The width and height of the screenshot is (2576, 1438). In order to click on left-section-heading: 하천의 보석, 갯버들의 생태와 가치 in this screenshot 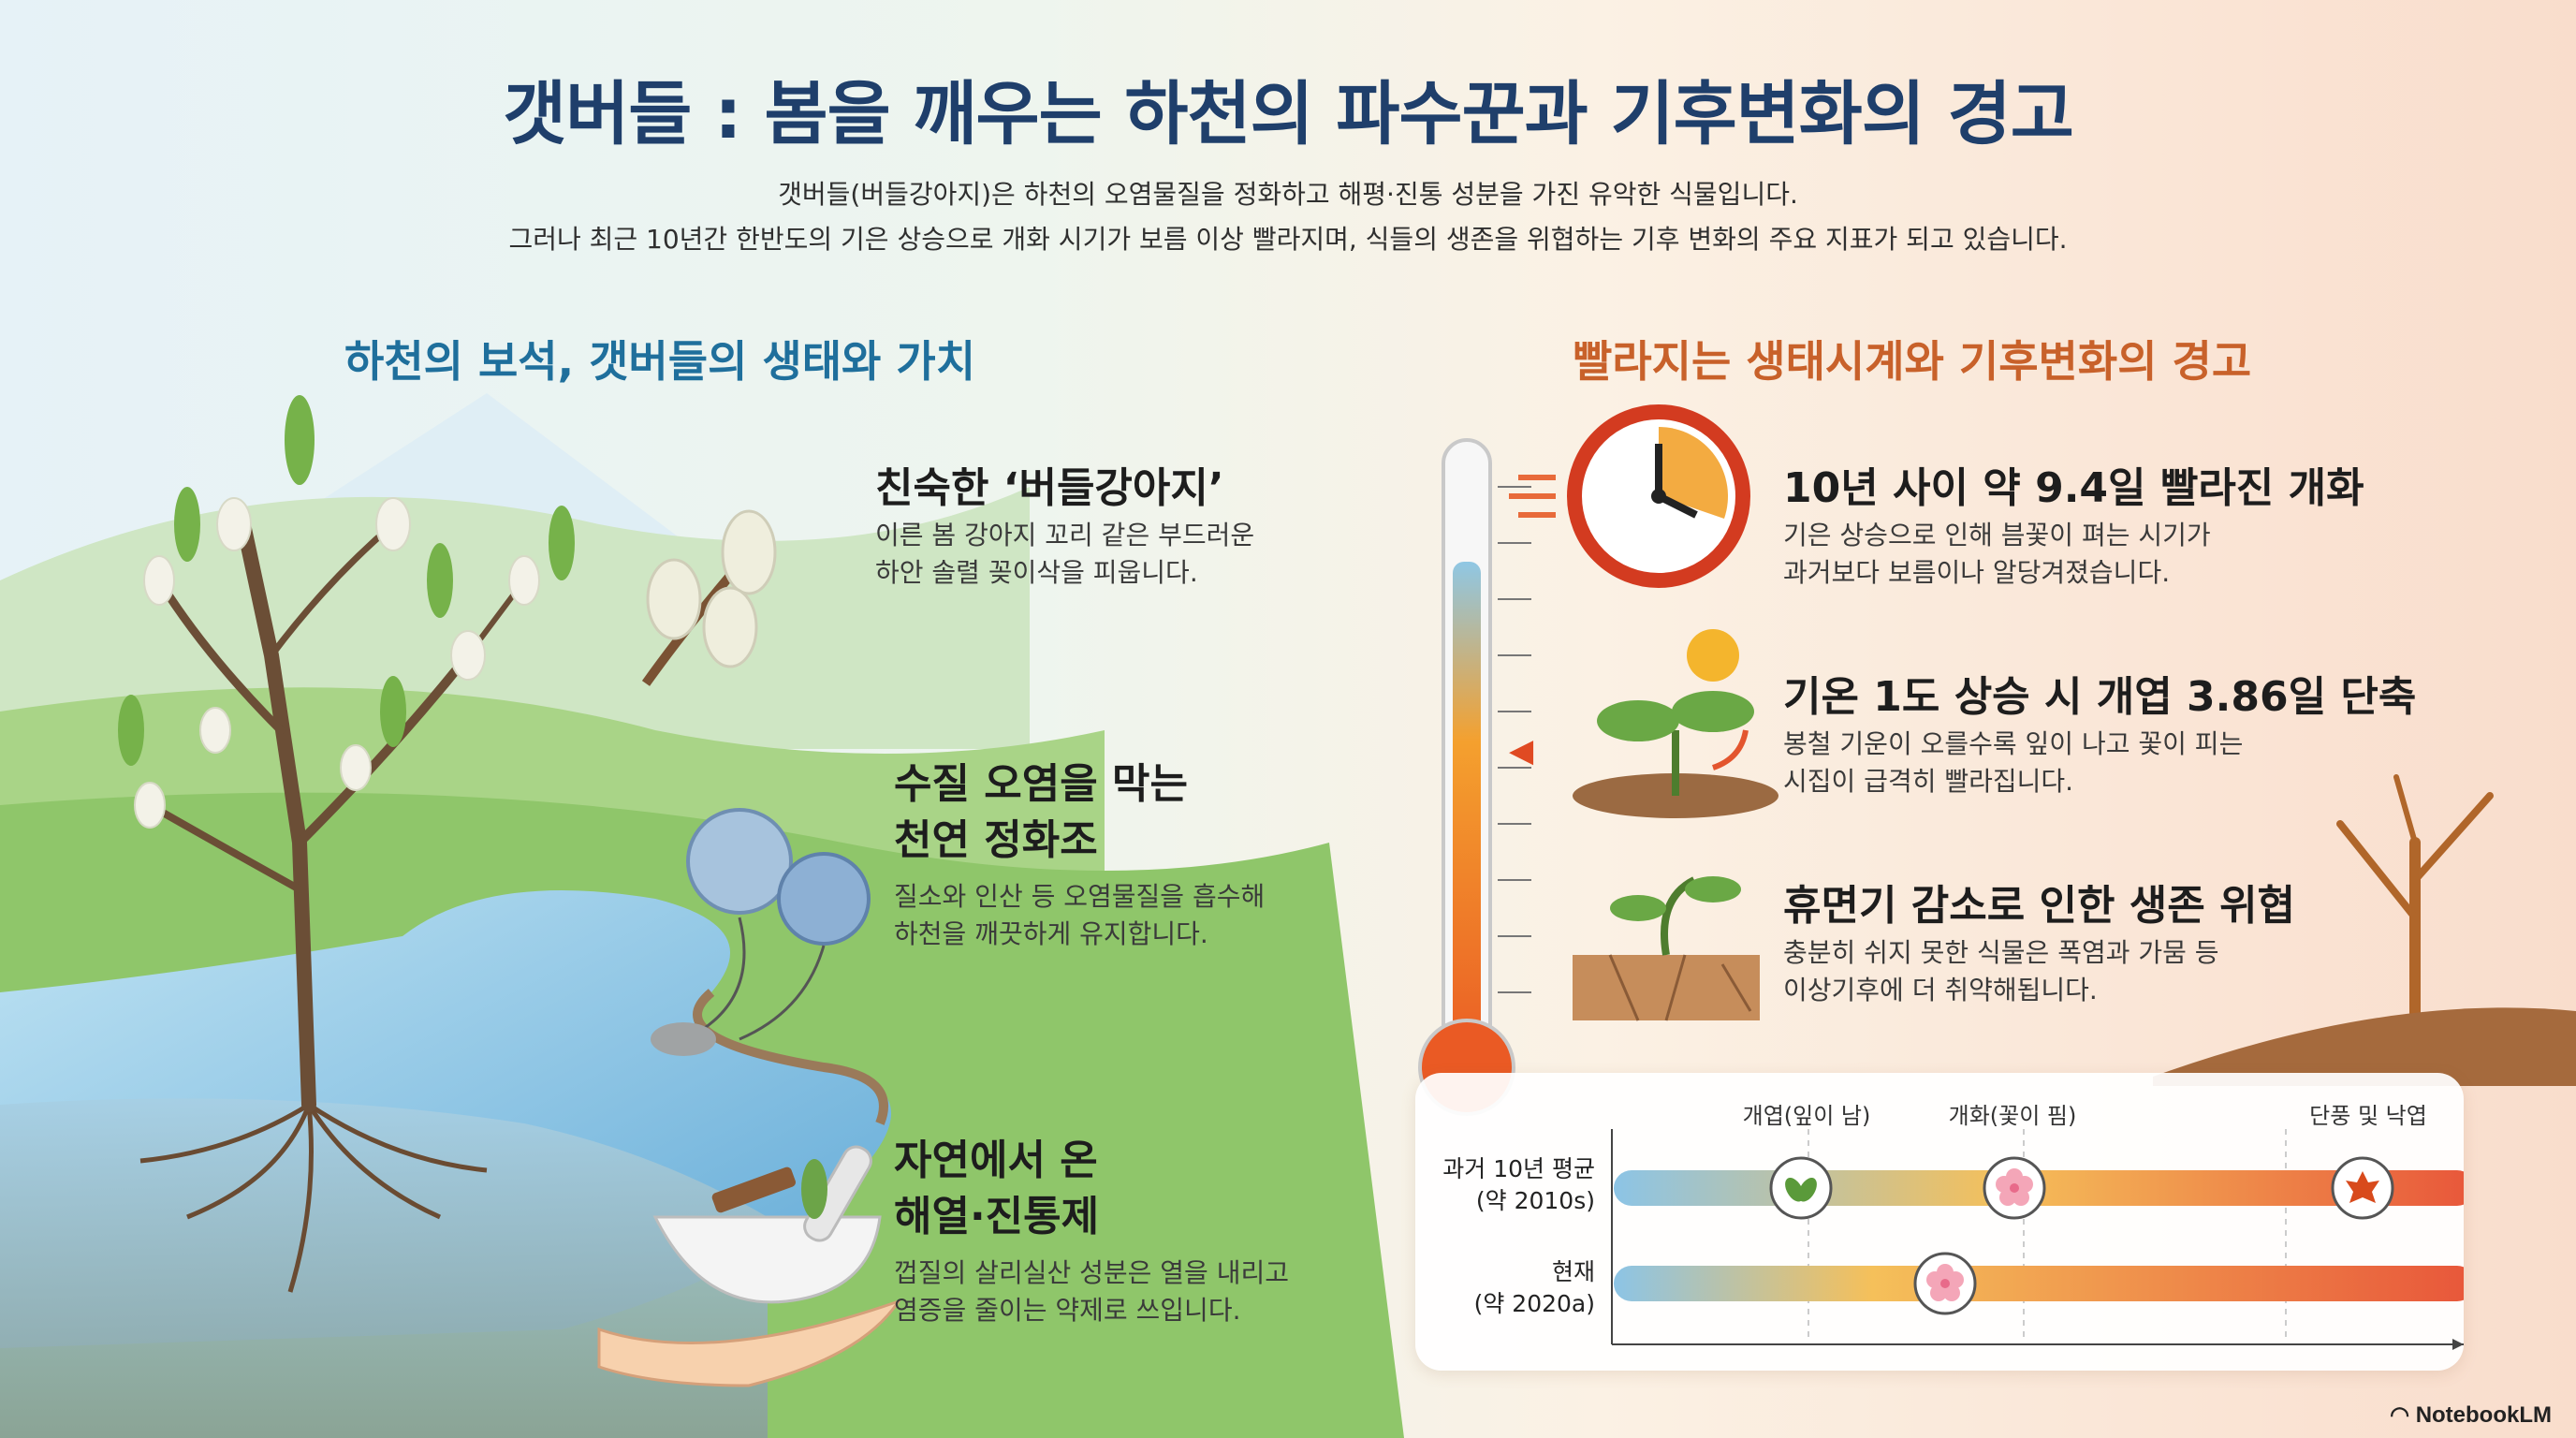, I will do `click(660, 361)`.